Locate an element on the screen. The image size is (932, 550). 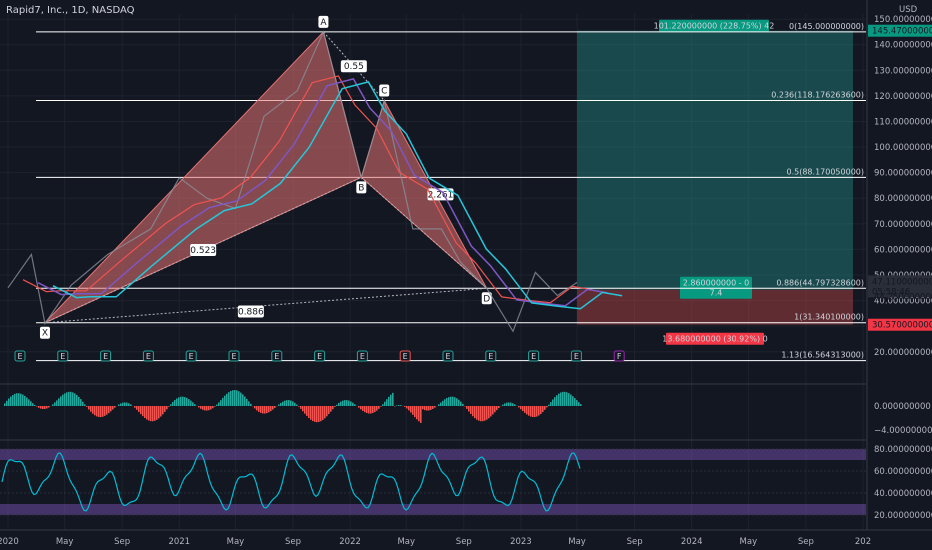
rsi-tick-label: 20.000000000 is located at coordinates (903, 516).